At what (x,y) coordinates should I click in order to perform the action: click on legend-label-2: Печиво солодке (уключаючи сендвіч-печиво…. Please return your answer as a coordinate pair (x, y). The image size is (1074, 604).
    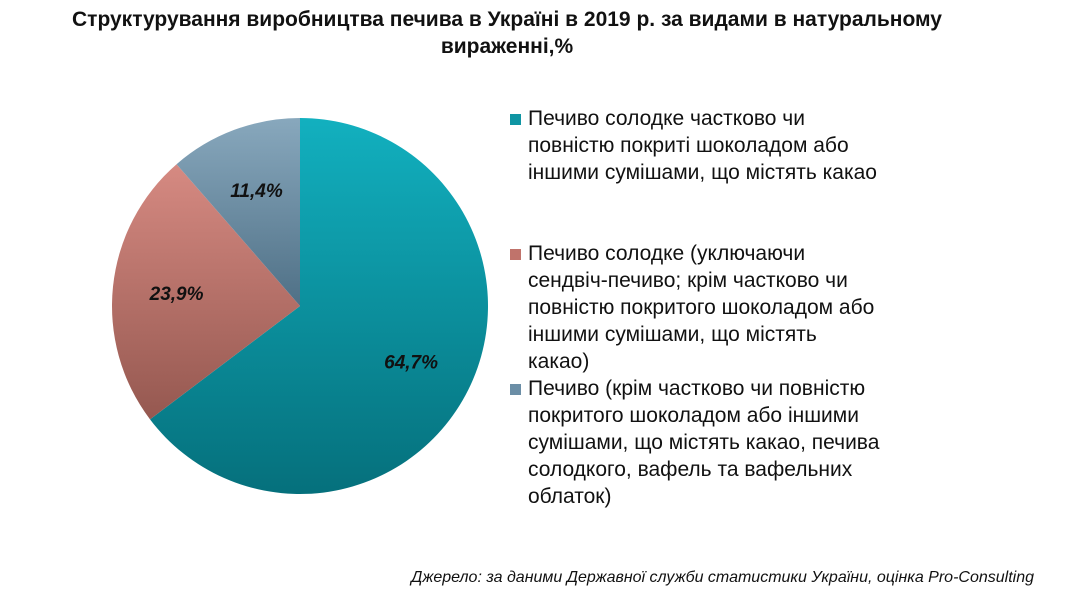
    Looking at the image, I should click on (701, 307).